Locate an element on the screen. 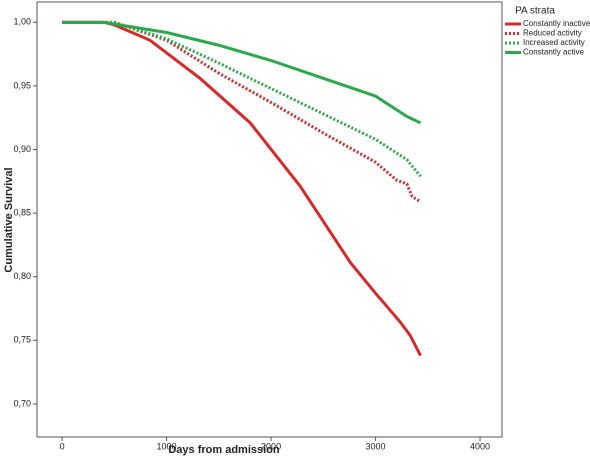  legend-label: Increased activity is located at coordinates (554, 42).